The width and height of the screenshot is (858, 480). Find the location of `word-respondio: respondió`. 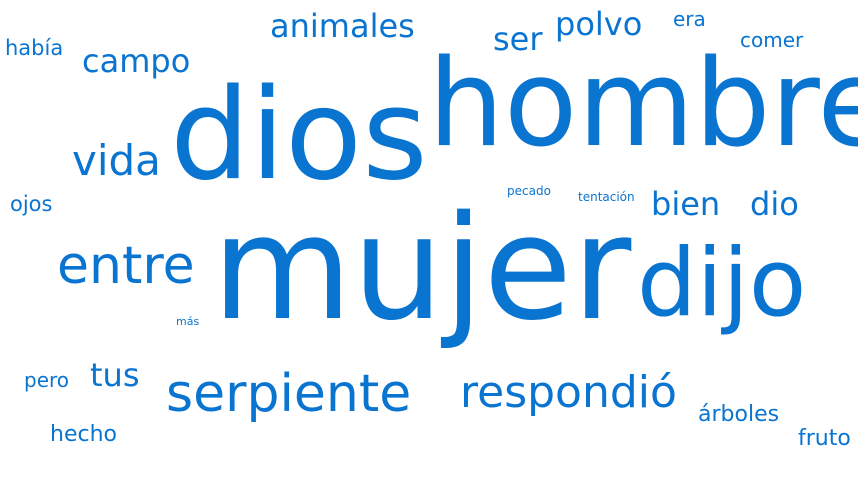

word-respondio: respondió is located at coordinates (568, 392).